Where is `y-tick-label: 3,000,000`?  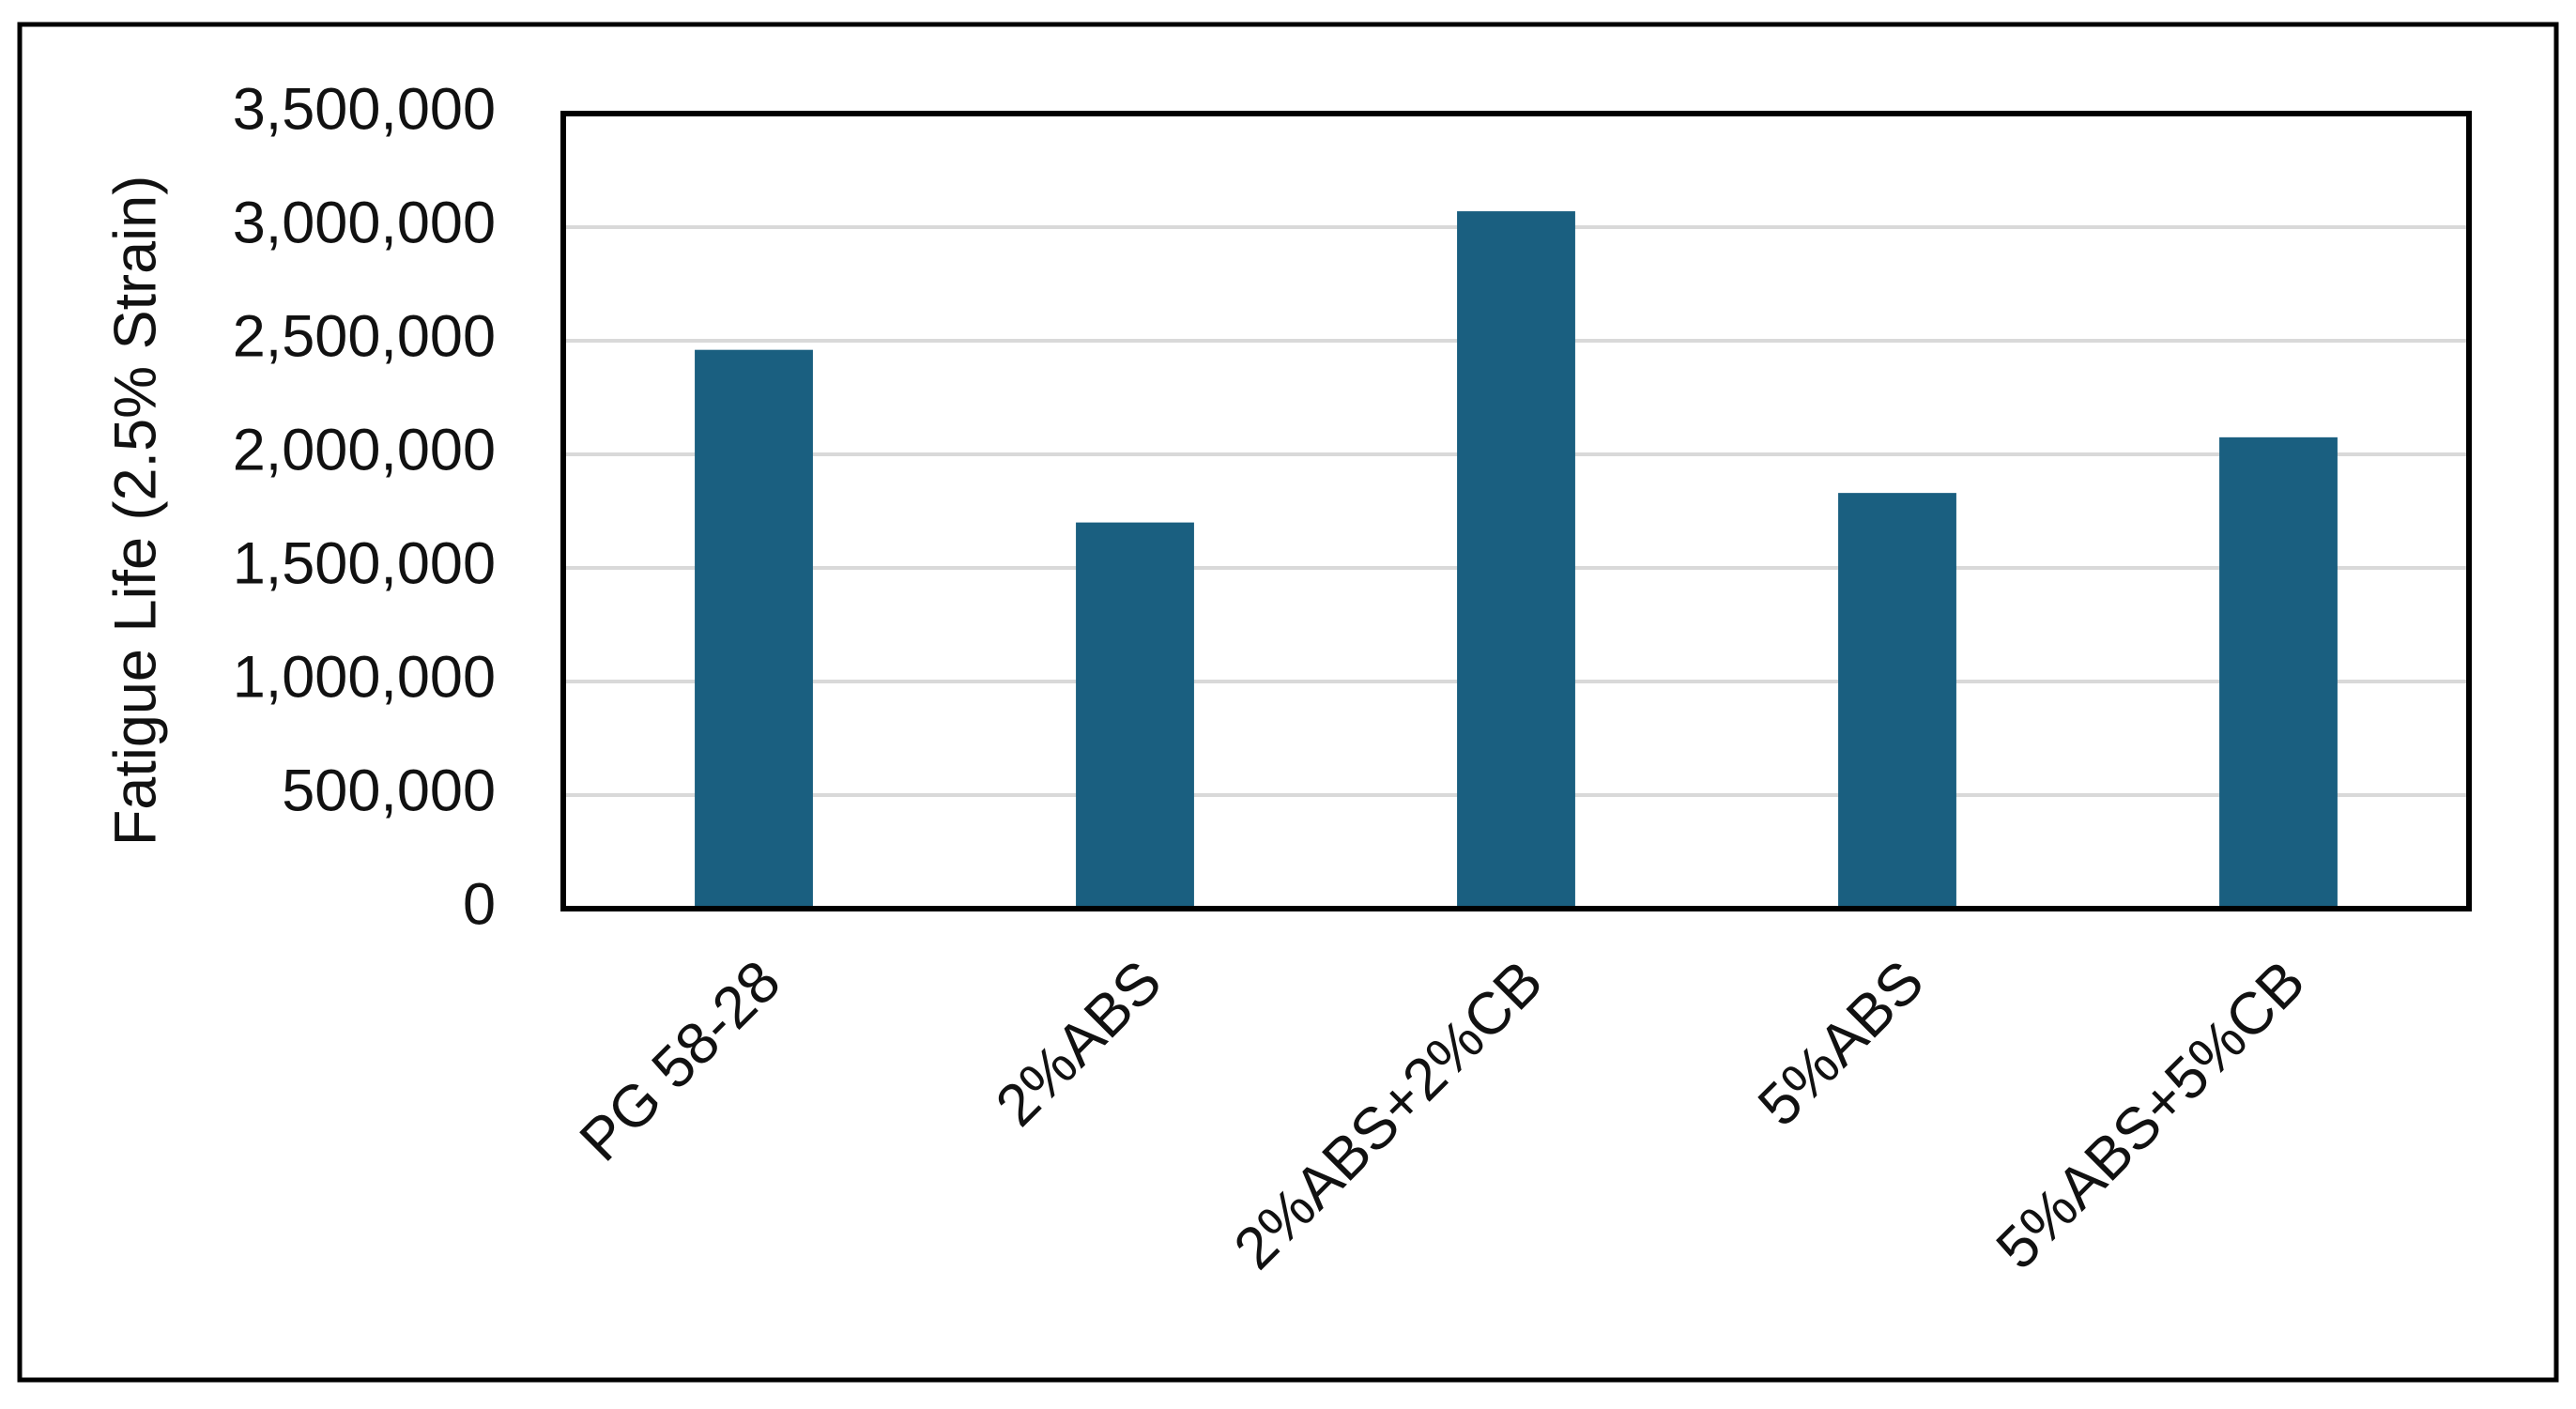
y-tick-label: 3,000,000 is located at coordinates (365, 223).